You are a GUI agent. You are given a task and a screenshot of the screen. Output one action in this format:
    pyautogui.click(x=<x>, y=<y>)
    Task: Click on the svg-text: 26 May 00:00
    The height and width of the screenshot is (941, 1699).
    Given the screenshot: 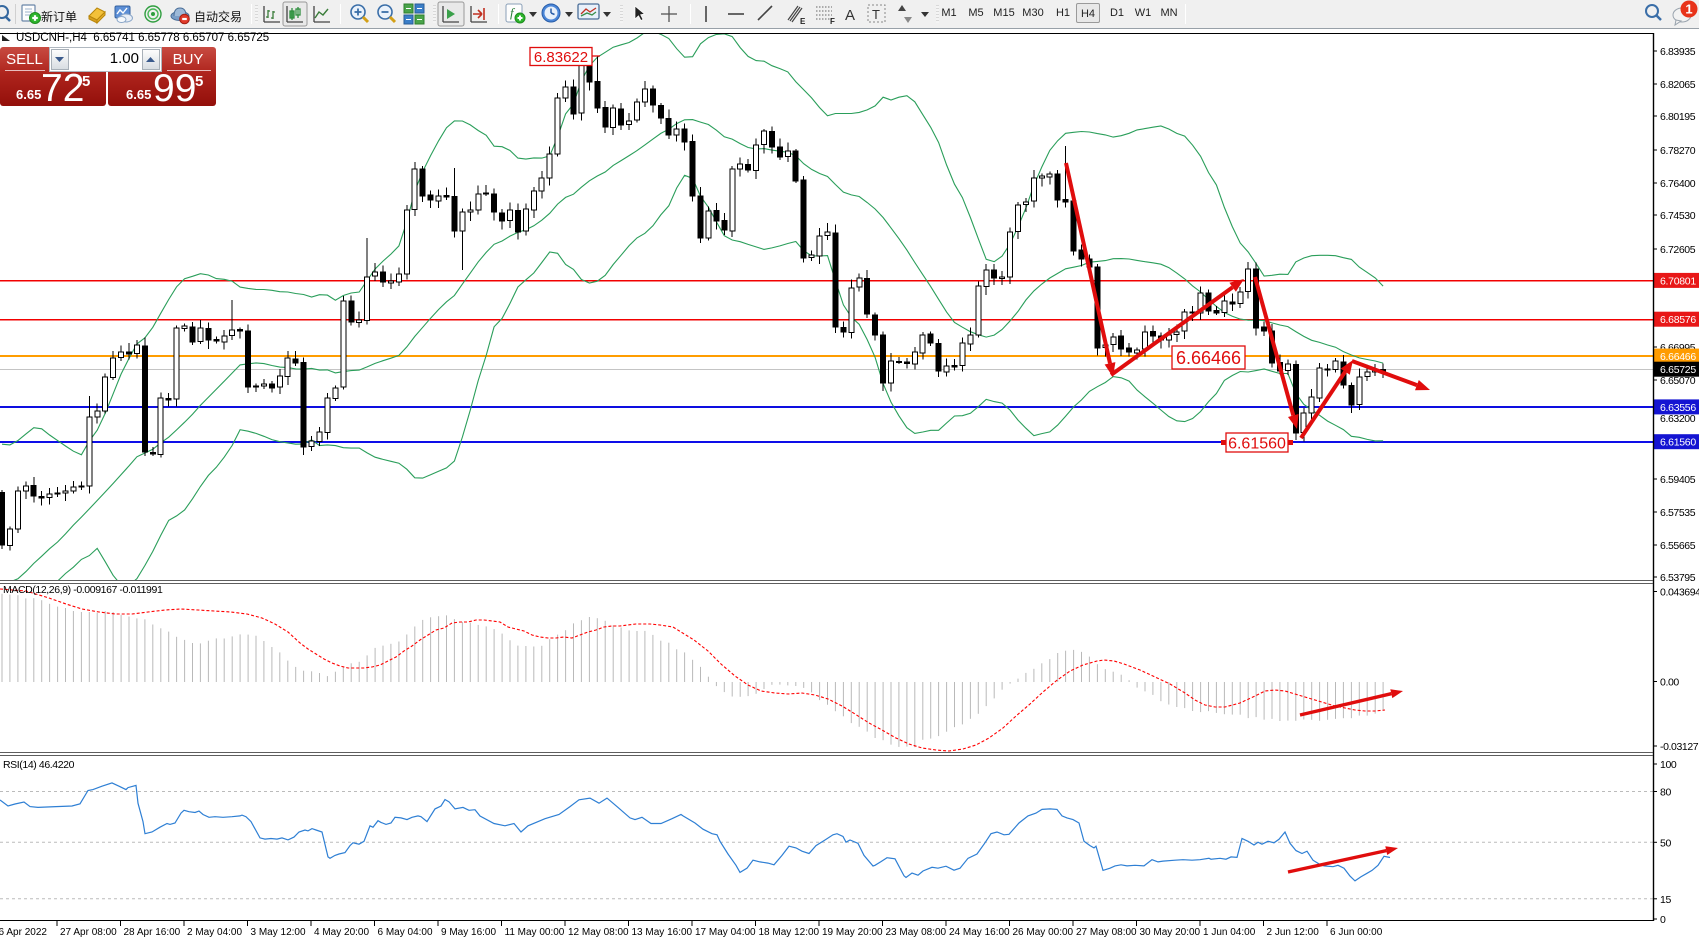 What is the action you would take?
    pyautogui.click(x=1043, y=932)
    